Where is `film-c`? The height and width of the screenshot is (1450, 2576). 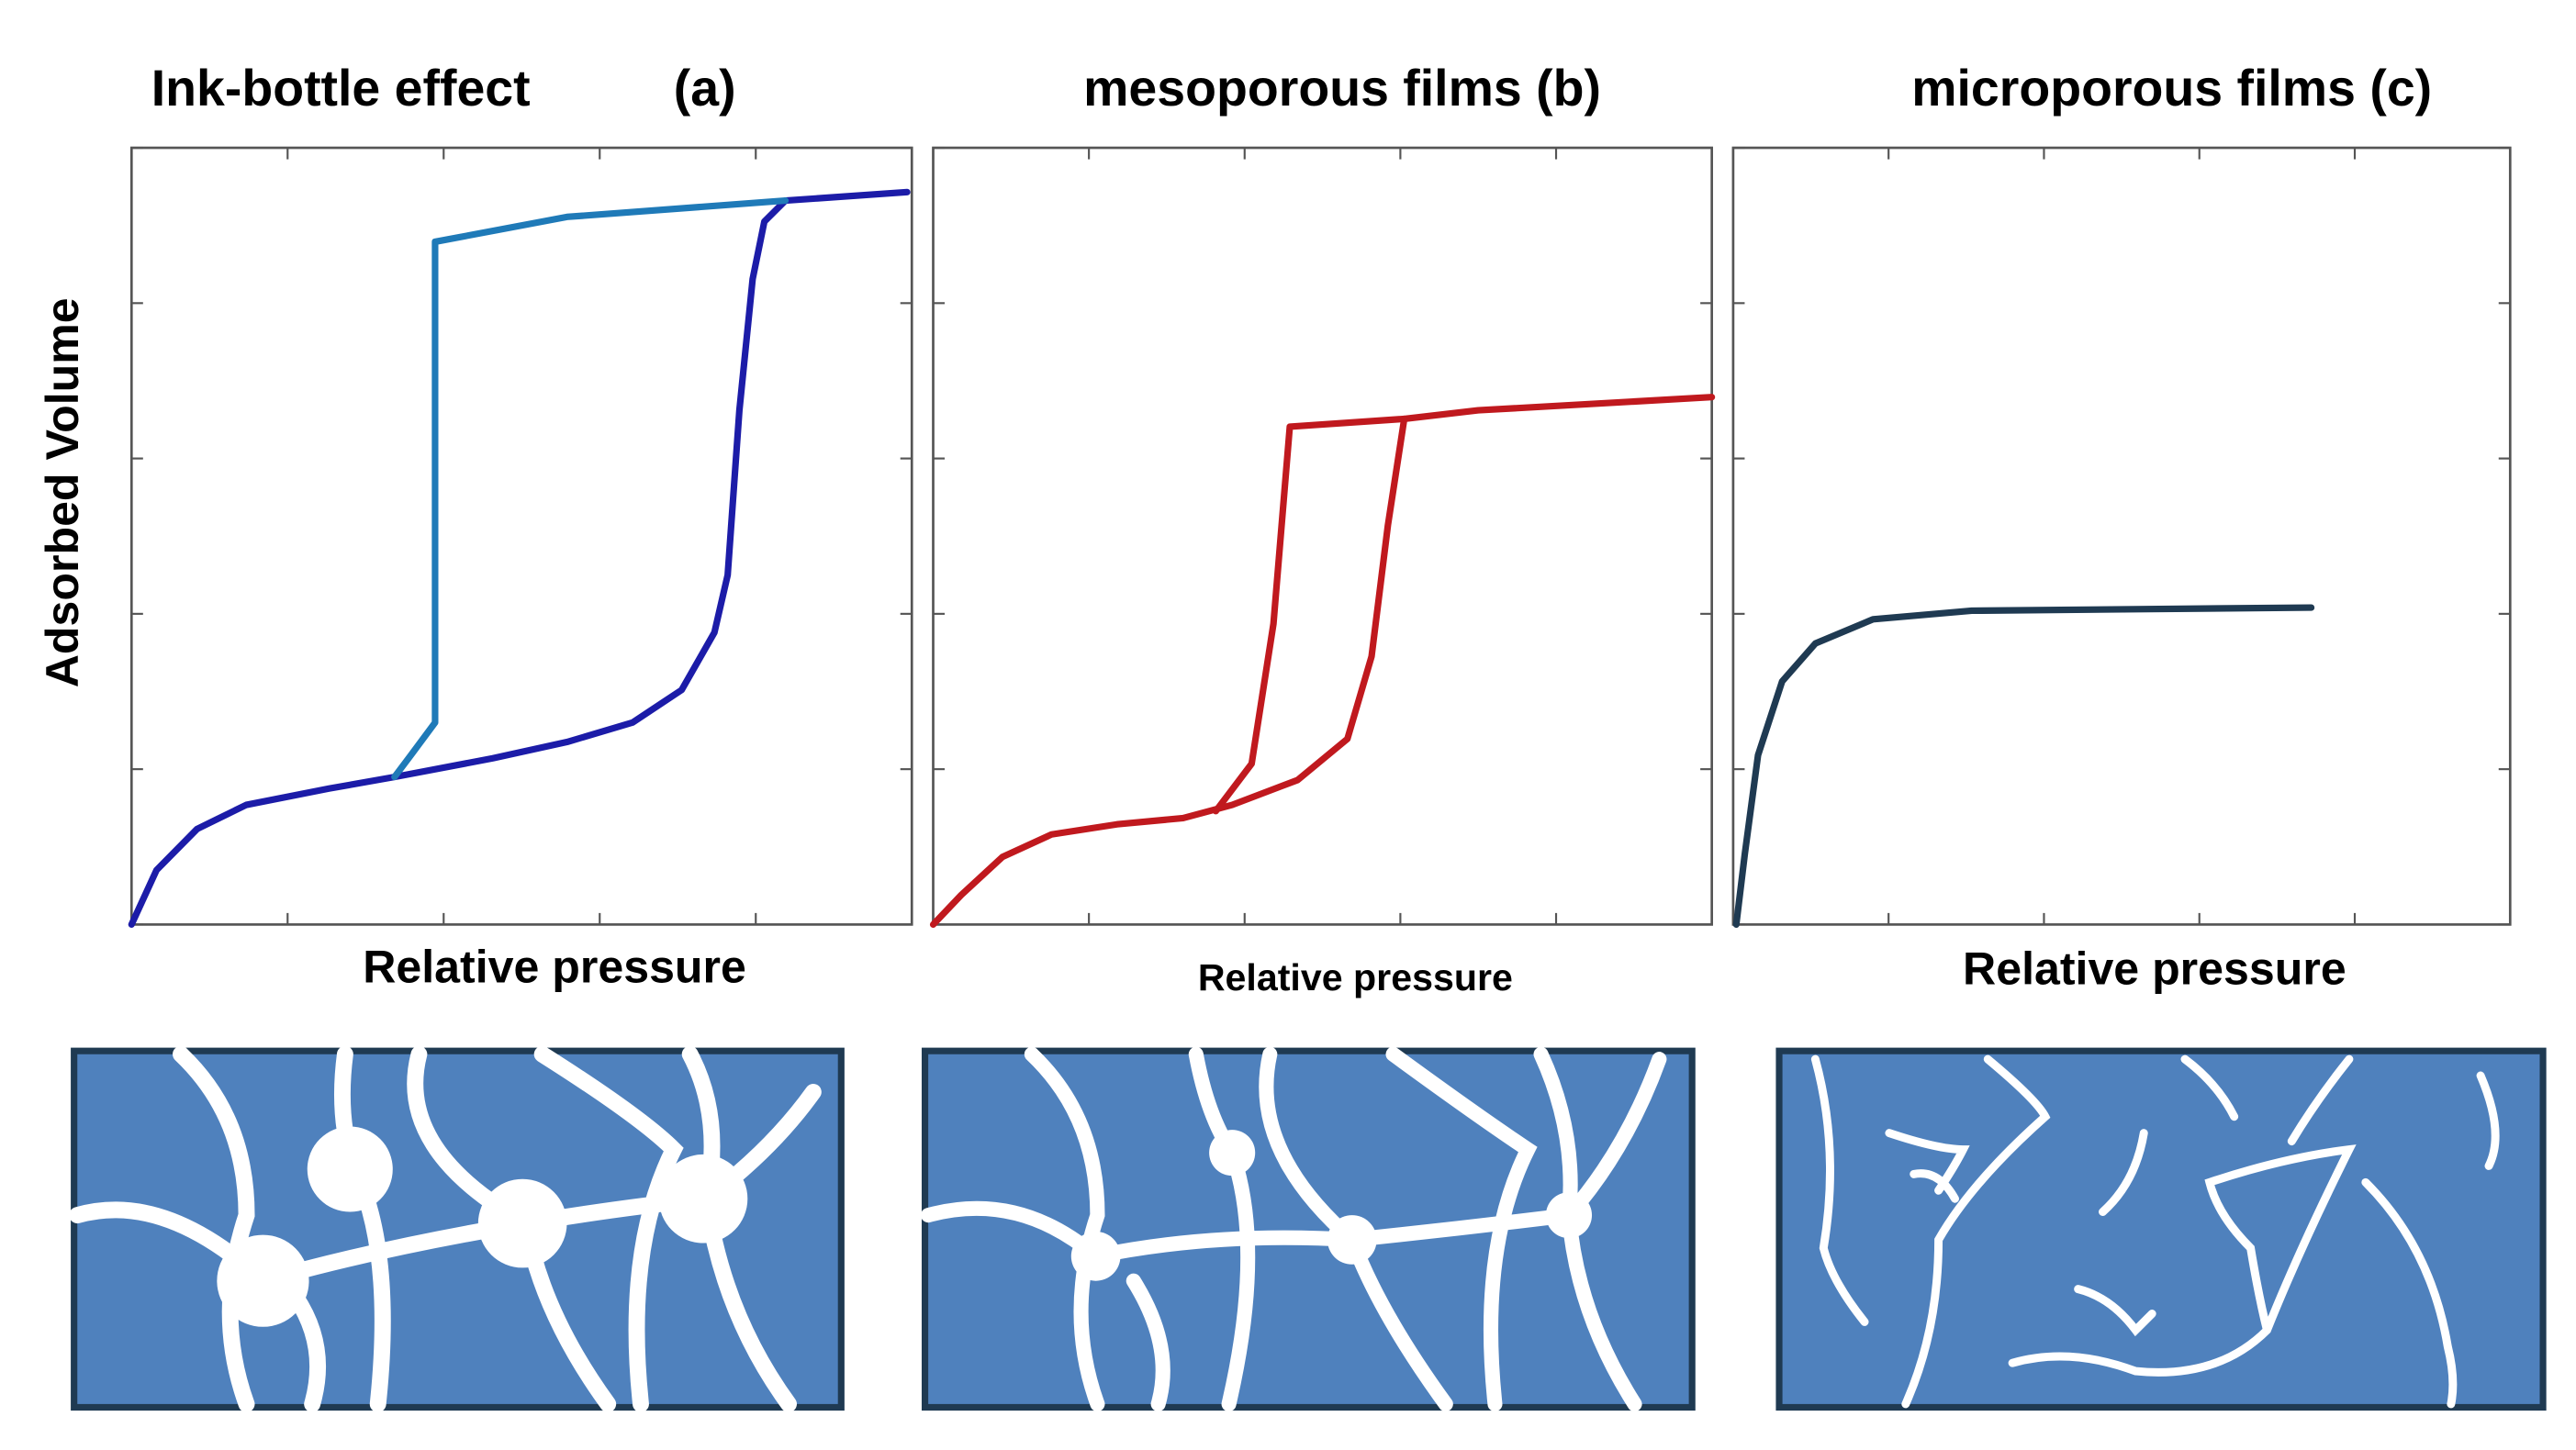 film-c is located at coordinates (2161, 1229).